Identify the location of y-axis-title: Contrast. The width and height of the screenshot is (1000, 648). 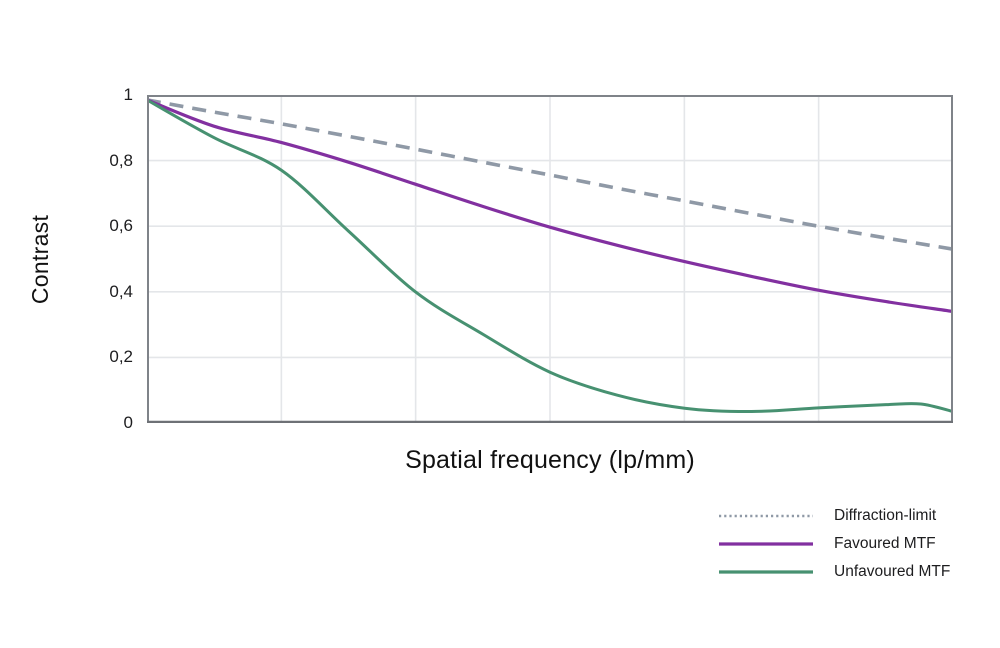
(41, 259).